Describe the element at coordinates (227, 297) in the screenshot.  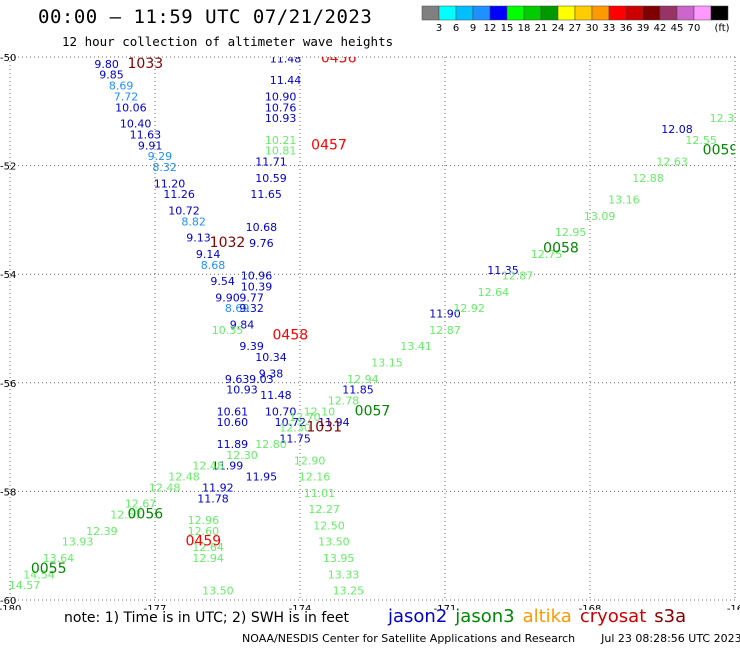
I see `jason2-swh-point: 9.90` at that location.